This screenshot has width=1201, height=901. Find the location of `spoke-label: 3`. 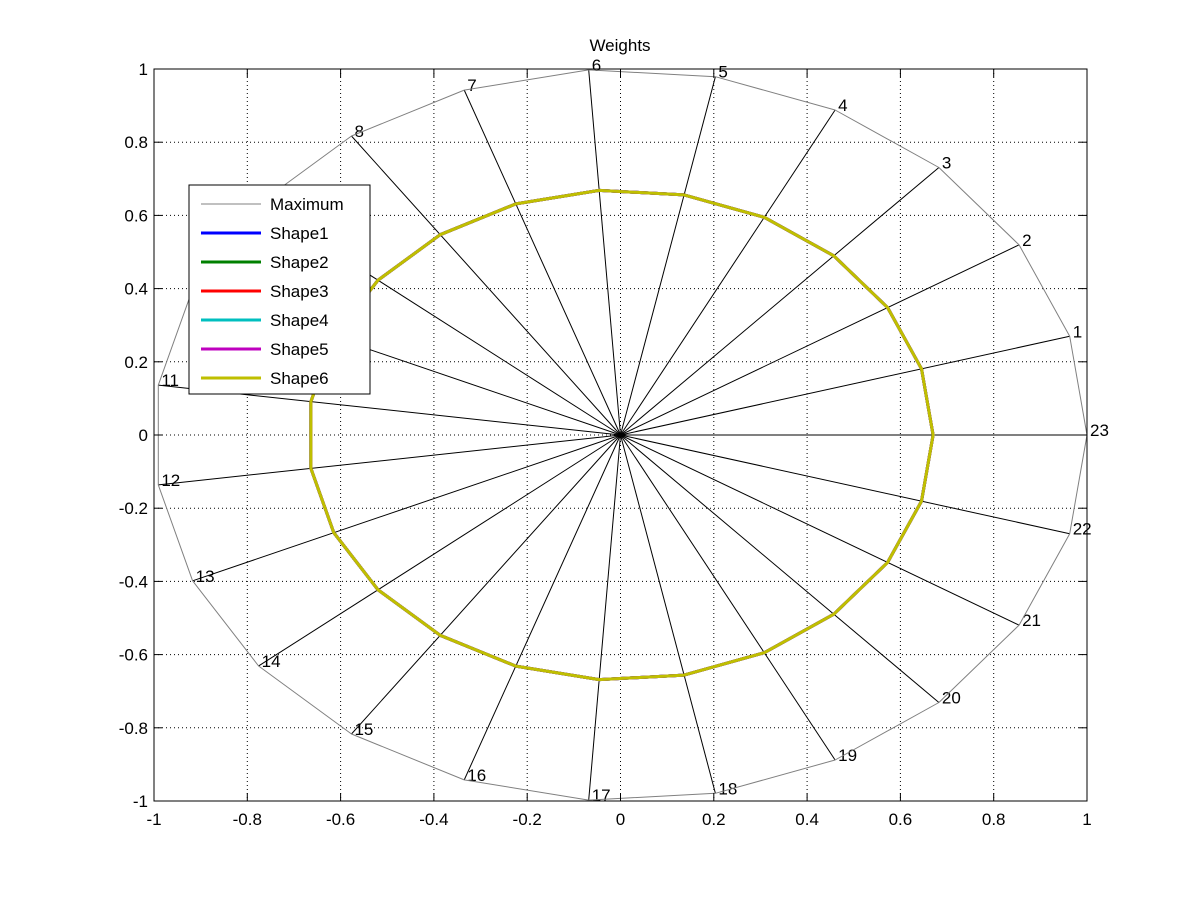

spoke-label: 3 is located at coordinates (946, 162).